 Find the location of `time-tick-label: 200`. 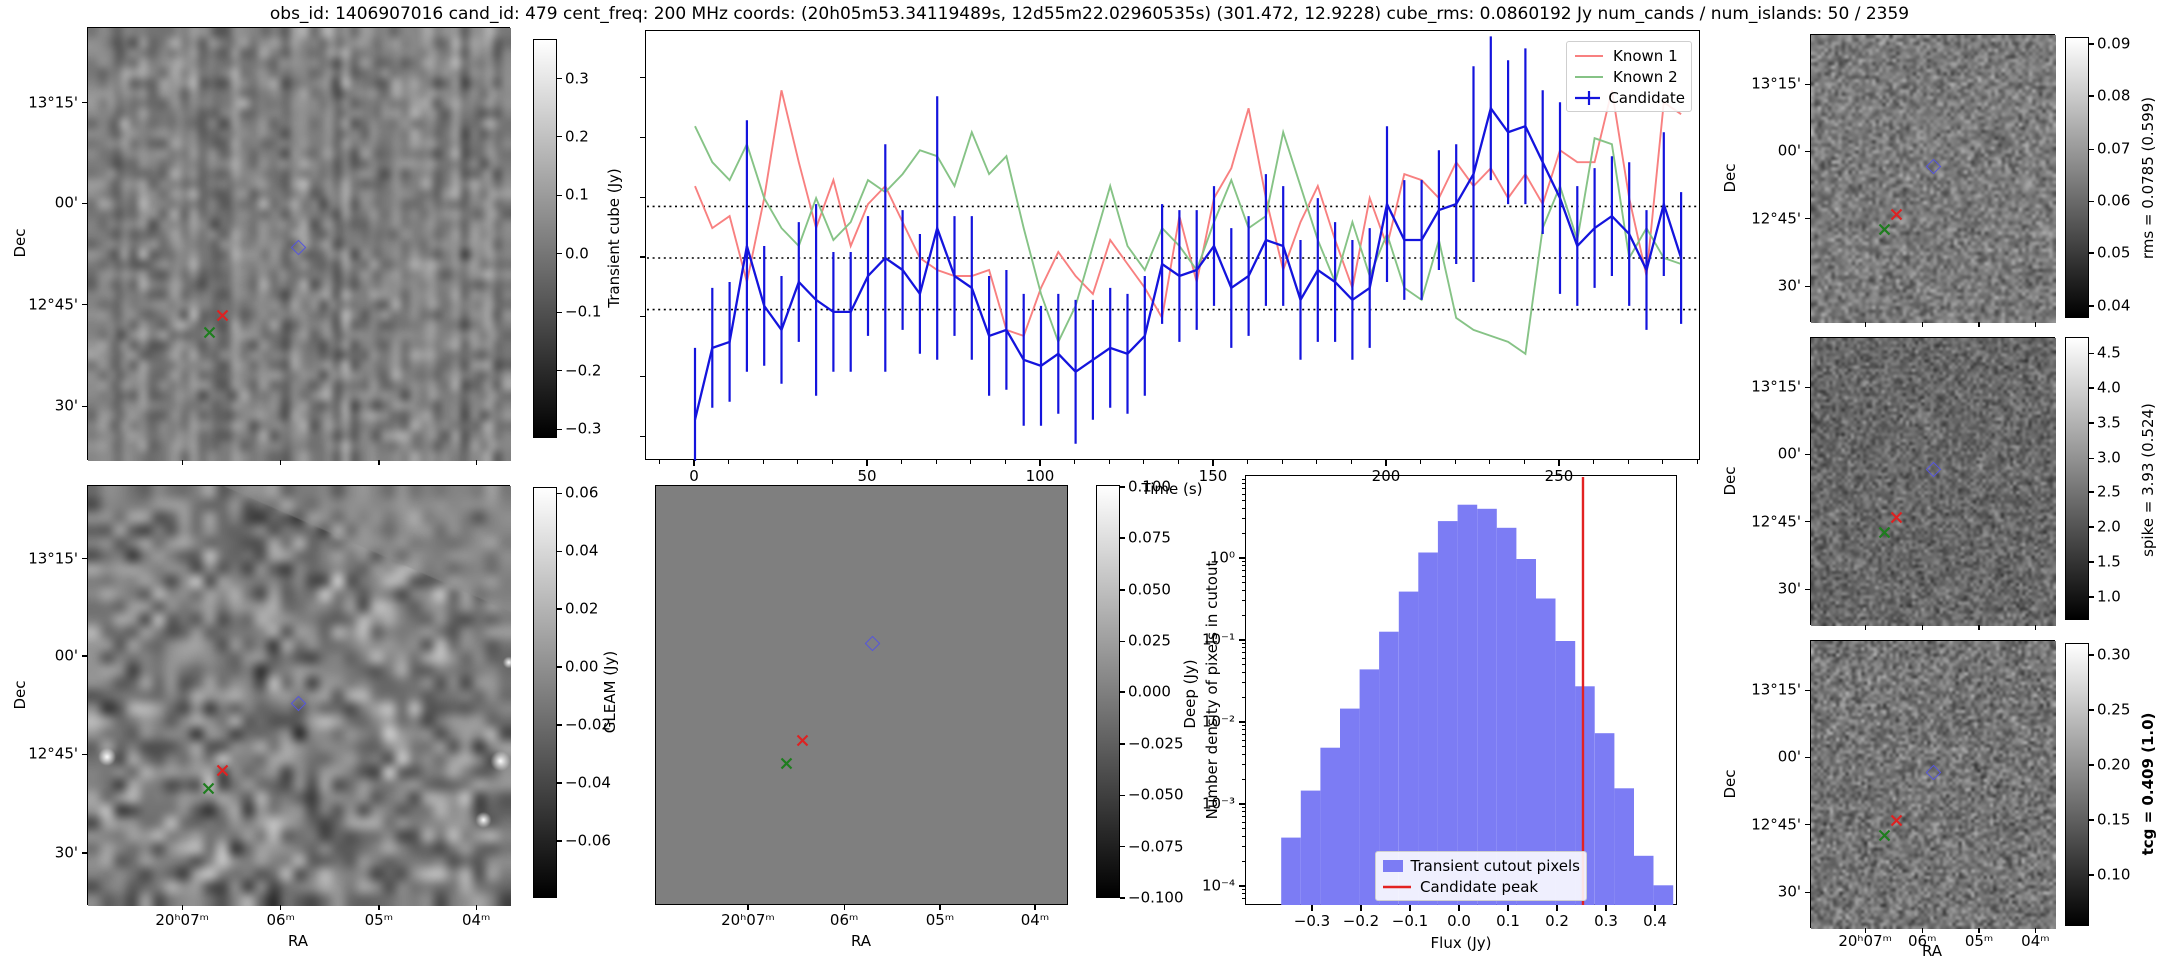

time-tick-label: 200 is located at coordinates (1386, 476).